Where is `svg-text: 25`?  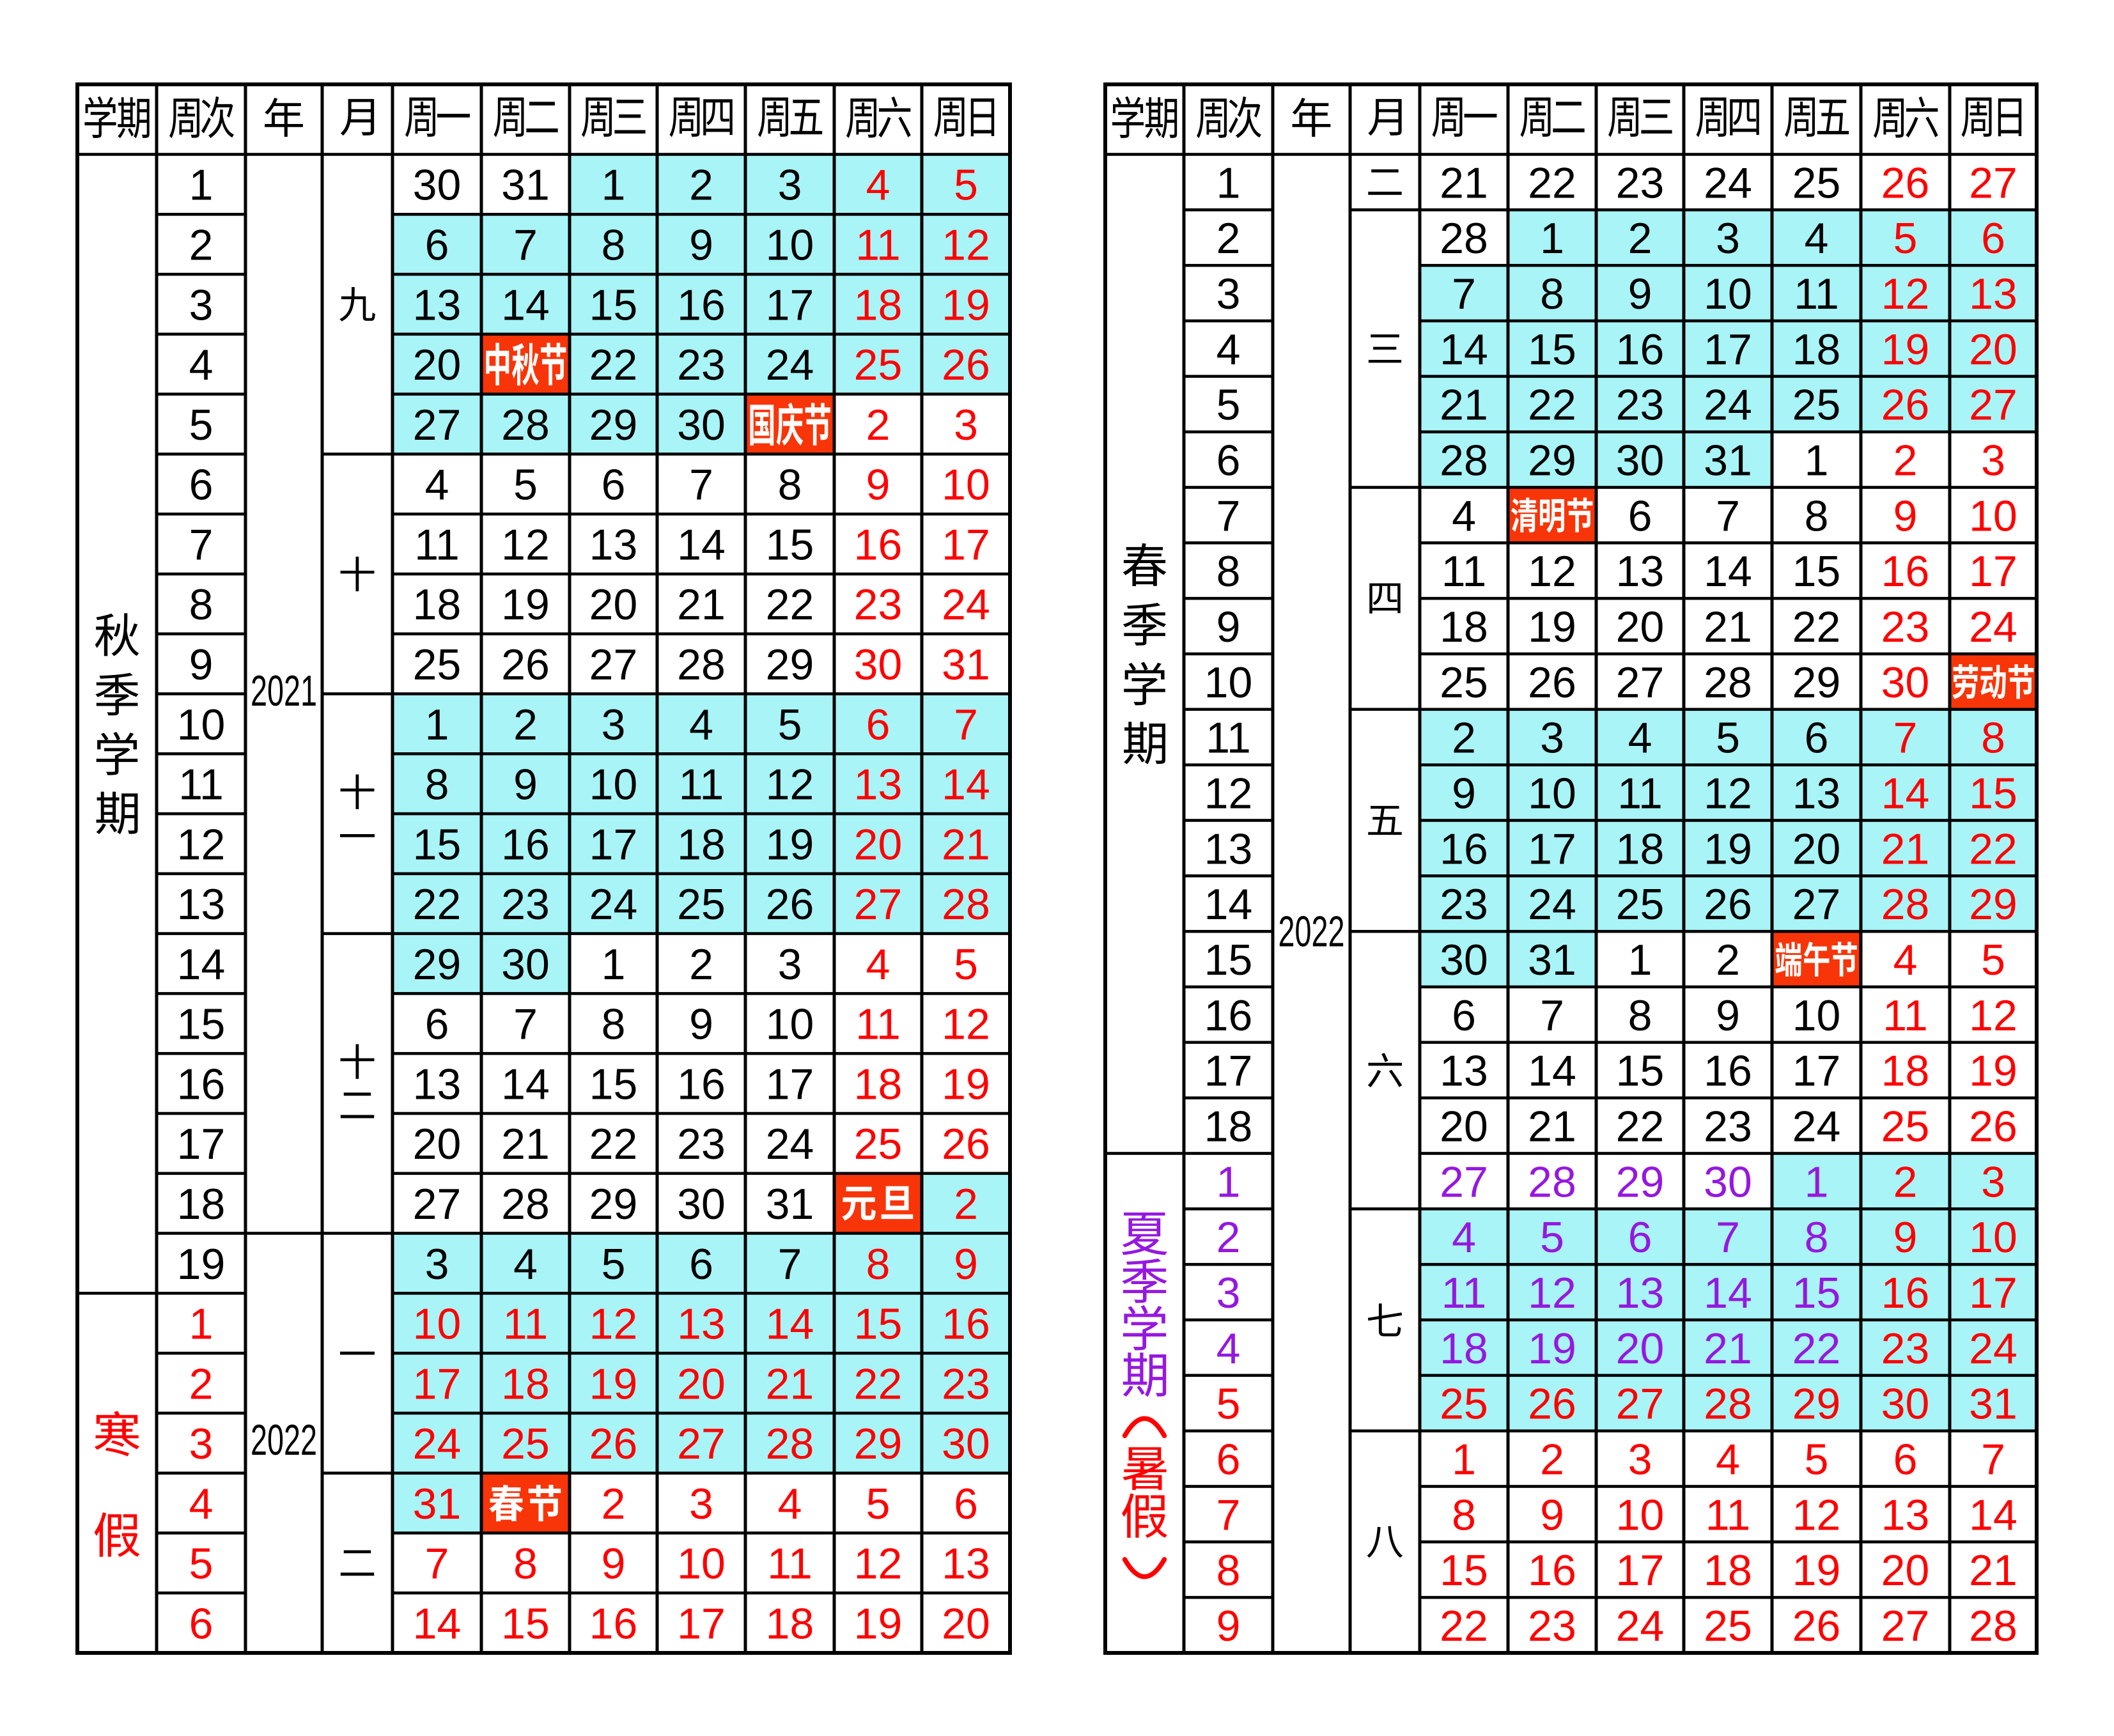 svg-text: 25 is located at coordinates (878, 1144).